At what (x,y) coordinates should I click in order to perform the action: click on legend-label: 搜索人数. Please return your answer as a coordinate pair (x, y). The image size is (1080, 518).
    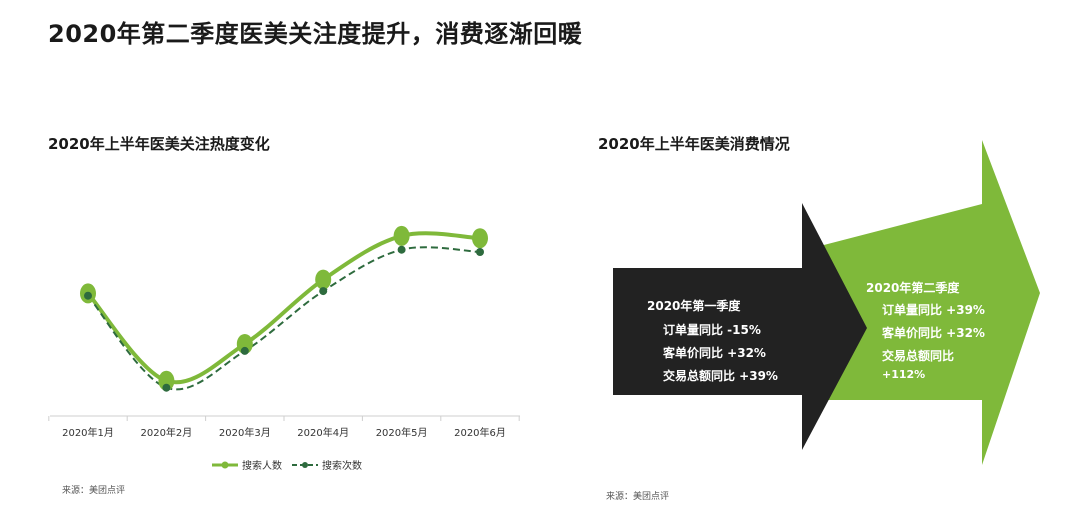
    Looking at the image, I should click on (262, 465).